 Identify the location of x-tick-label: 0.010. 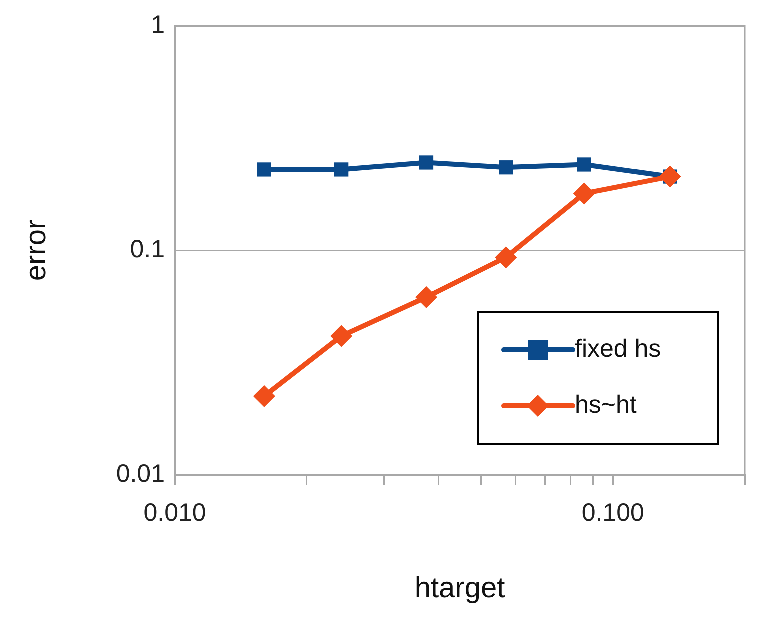
(175, 512).